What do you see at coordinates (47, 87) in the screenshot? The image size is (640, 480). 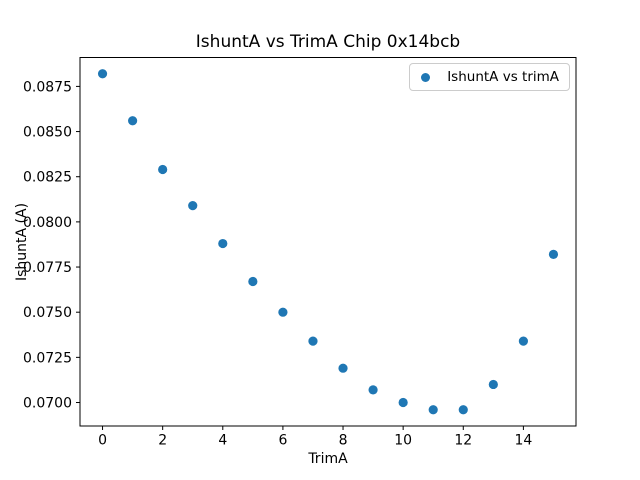 I see `y-tick-label: 0.0875` at bounding box center [47, 87].